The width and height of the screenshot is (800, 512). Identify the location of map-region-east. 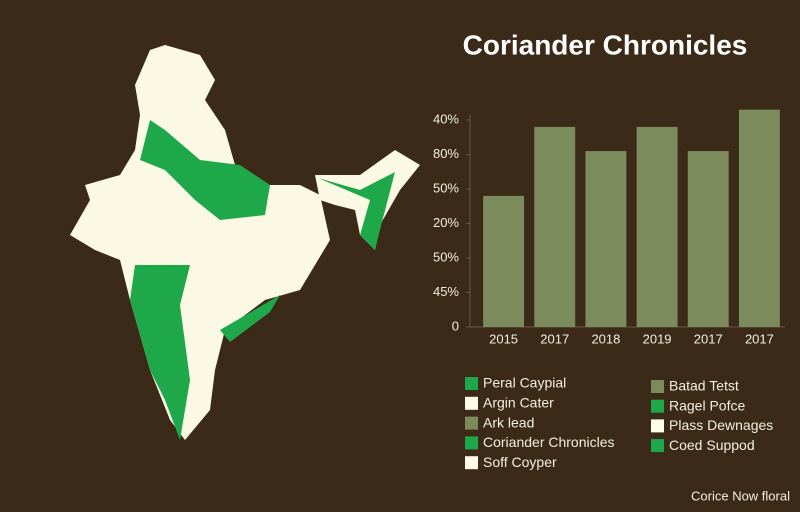
(250, 318).